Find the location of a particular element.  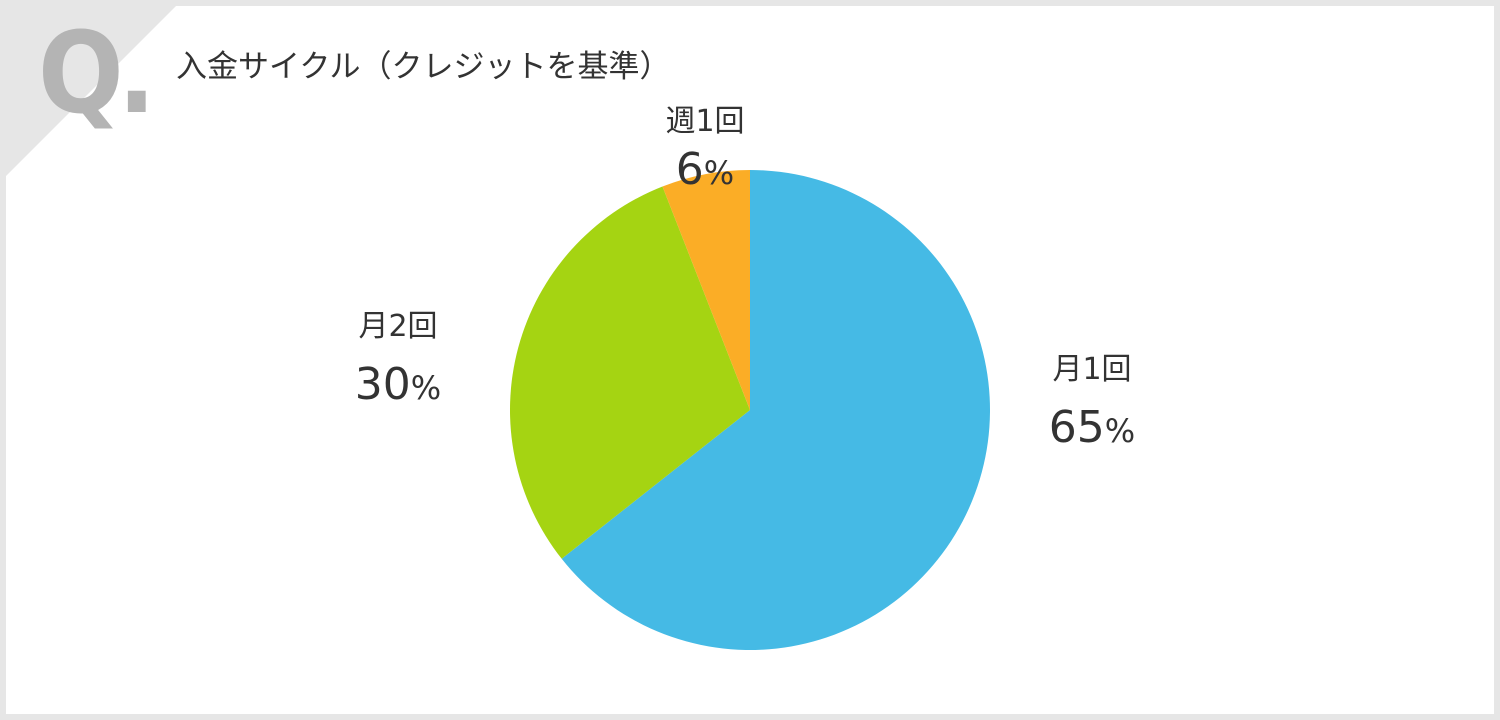

corner-decoration is located at coordinates (91, 91).